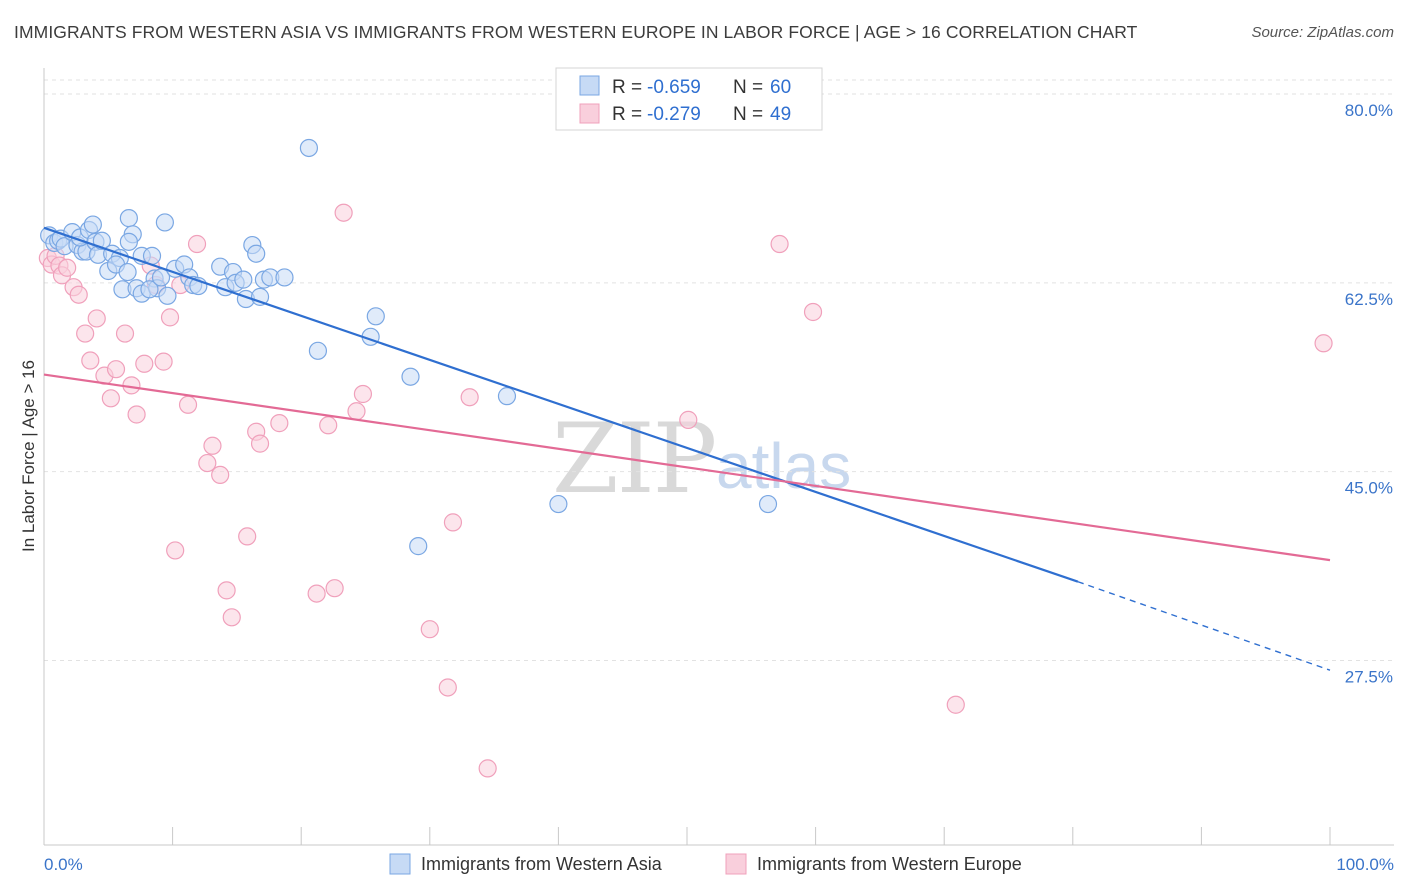  I want to click on correlation-legend: R = -0.659 N = 60 R = -0.279 N = 49, so click(689, 99).